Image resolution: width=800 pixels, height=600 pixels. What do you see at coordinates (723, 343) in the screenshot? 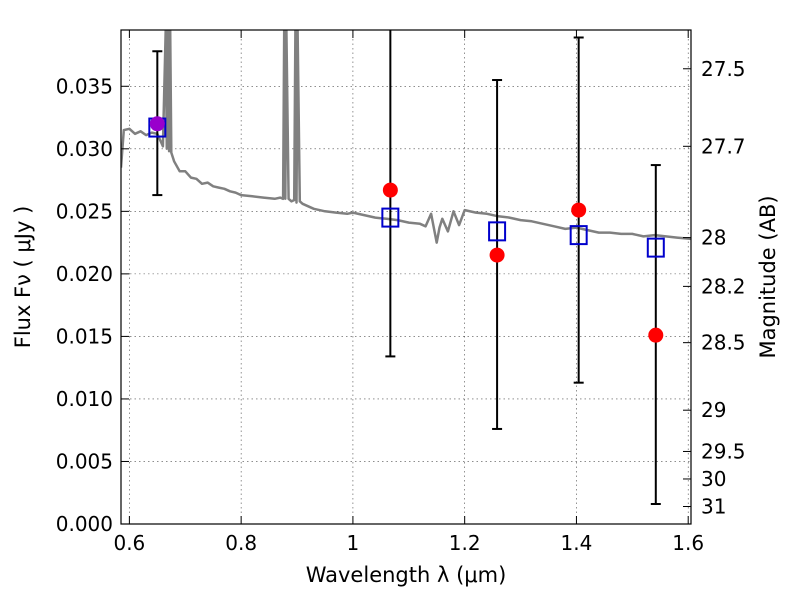
I see `magnitude-tick-label: 28.5` at bounding box center [723, 343].